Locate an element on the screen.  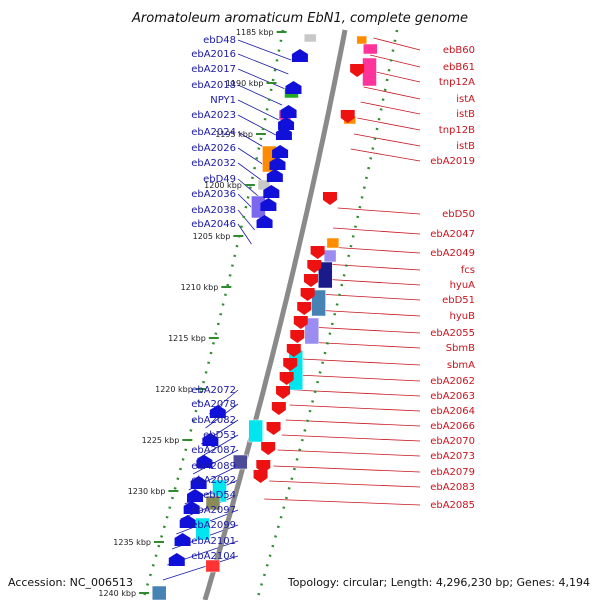
reverse-gene-label: ebA2064 is located at coordinates (452, 411).